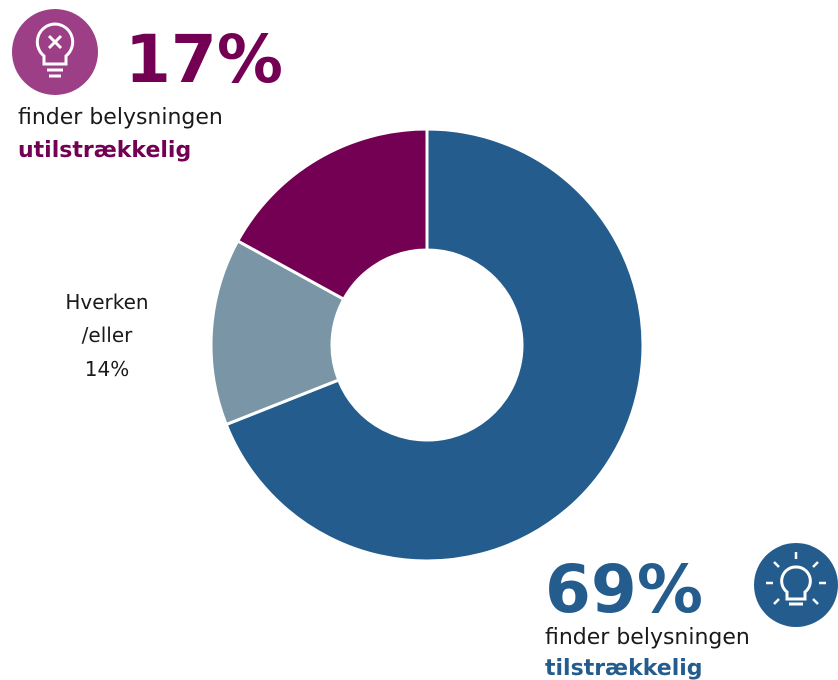 The width and height of the screenshot is (838, 680). What do you see at coordinates (796, 585) in the screenshot?
I see `icon-sufficient` at bounding box center [796, 585].